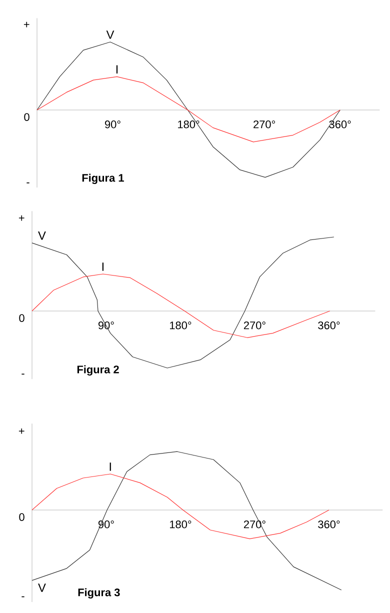  I want to click on text: Figura 1, so click(103, 179).